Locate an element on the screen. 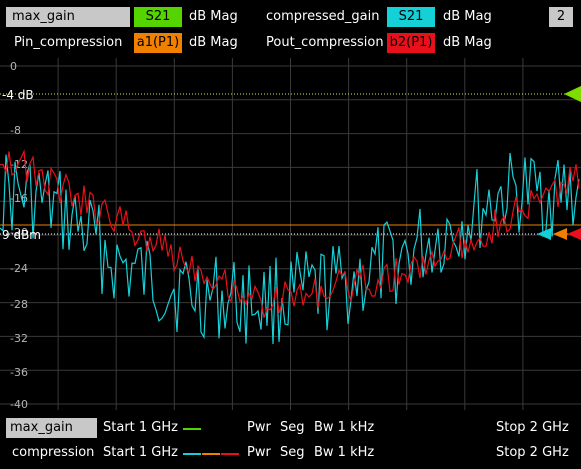 The image size is (581, 469). channel-name-max-gain: max_gain is located at coordinates (51, 428).